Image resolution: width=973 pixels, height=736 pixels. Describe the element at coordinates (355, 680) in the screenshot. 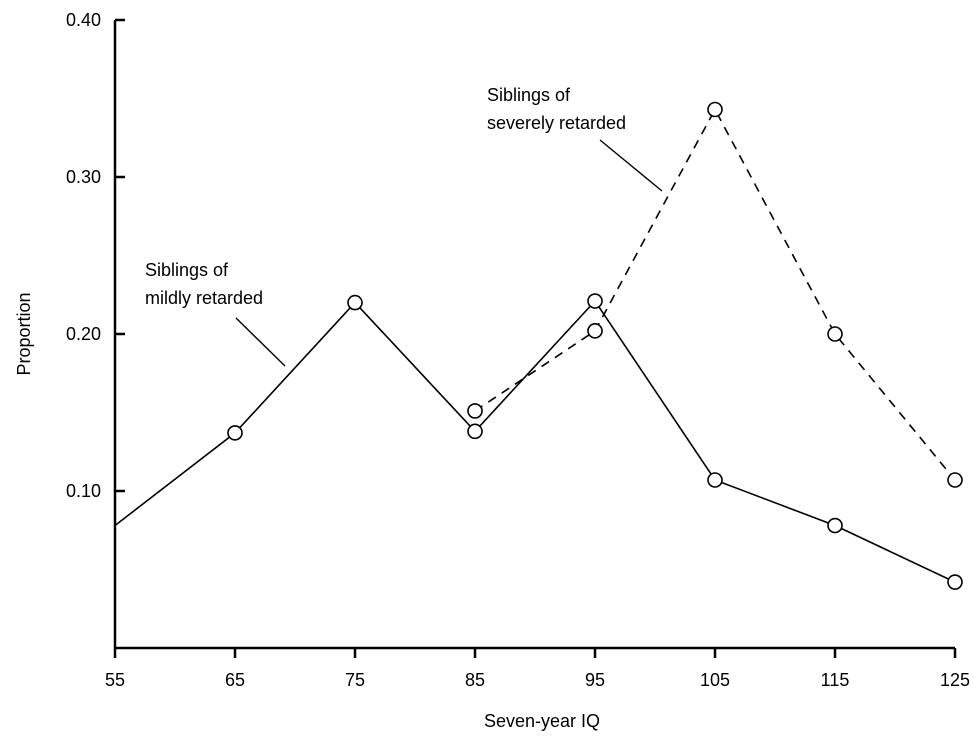

I see `x-tick-label-75: 75` at that location.